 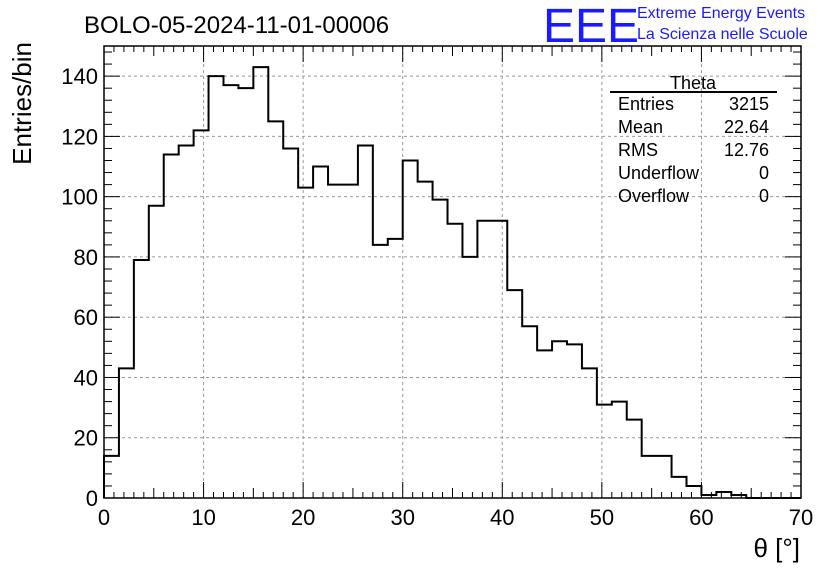 I want to click on y-tick-label: 40, so click(x=86, y=377).